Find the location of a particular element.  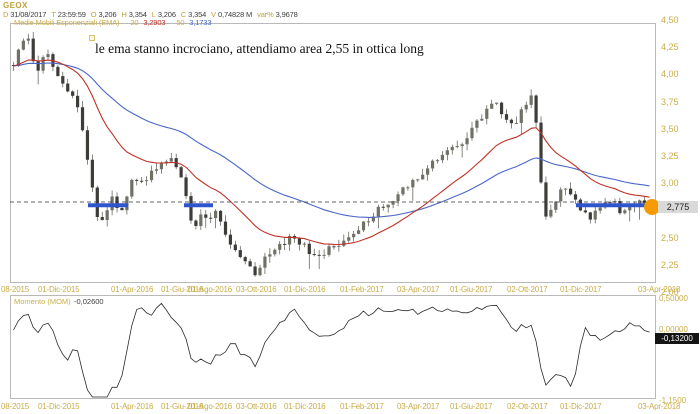

price-tick-label: 4,00 is located at coordinates (670, 74).